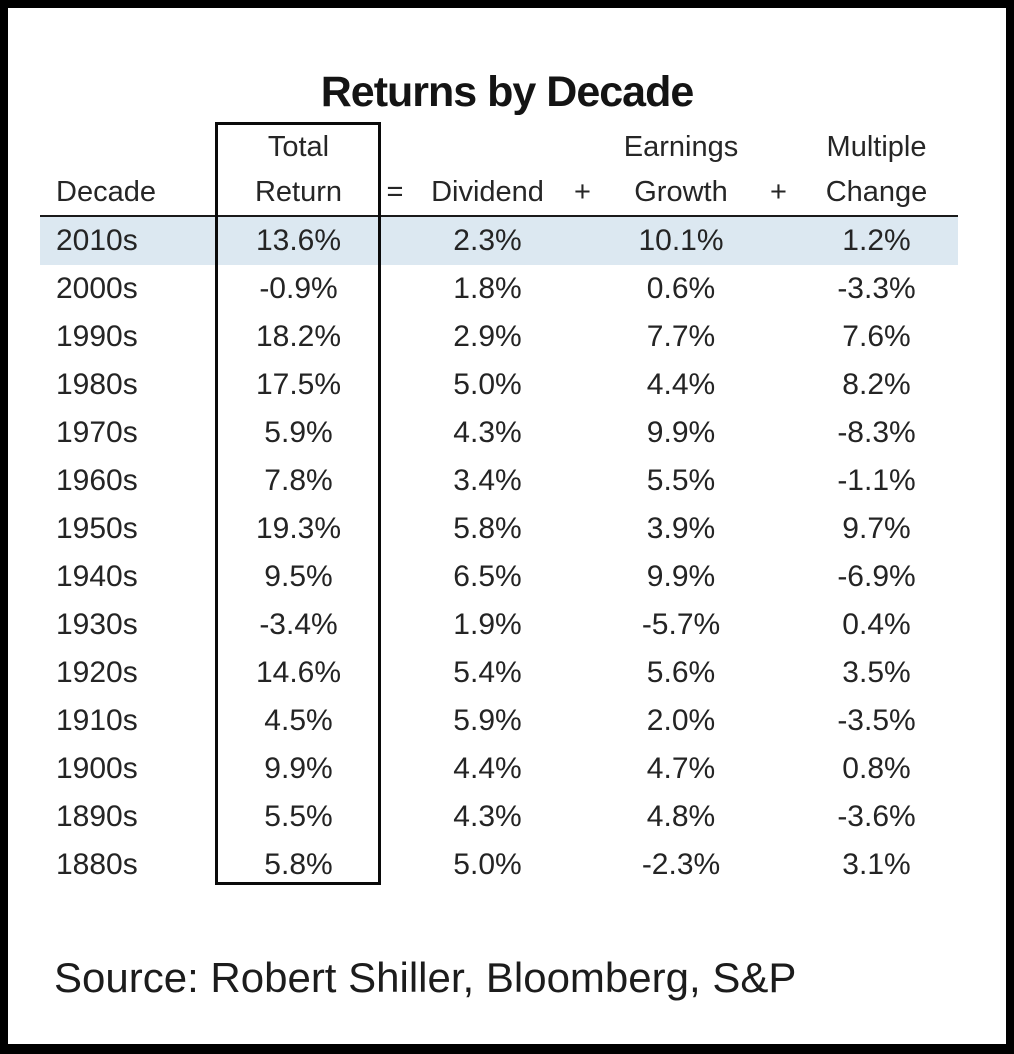 Image resolution: width=1014 pixels, height=1054 pixels. Describe the element at coordinates (298, 480) in the screenshot. I see `cell-total-return: 7.8%` at that location.